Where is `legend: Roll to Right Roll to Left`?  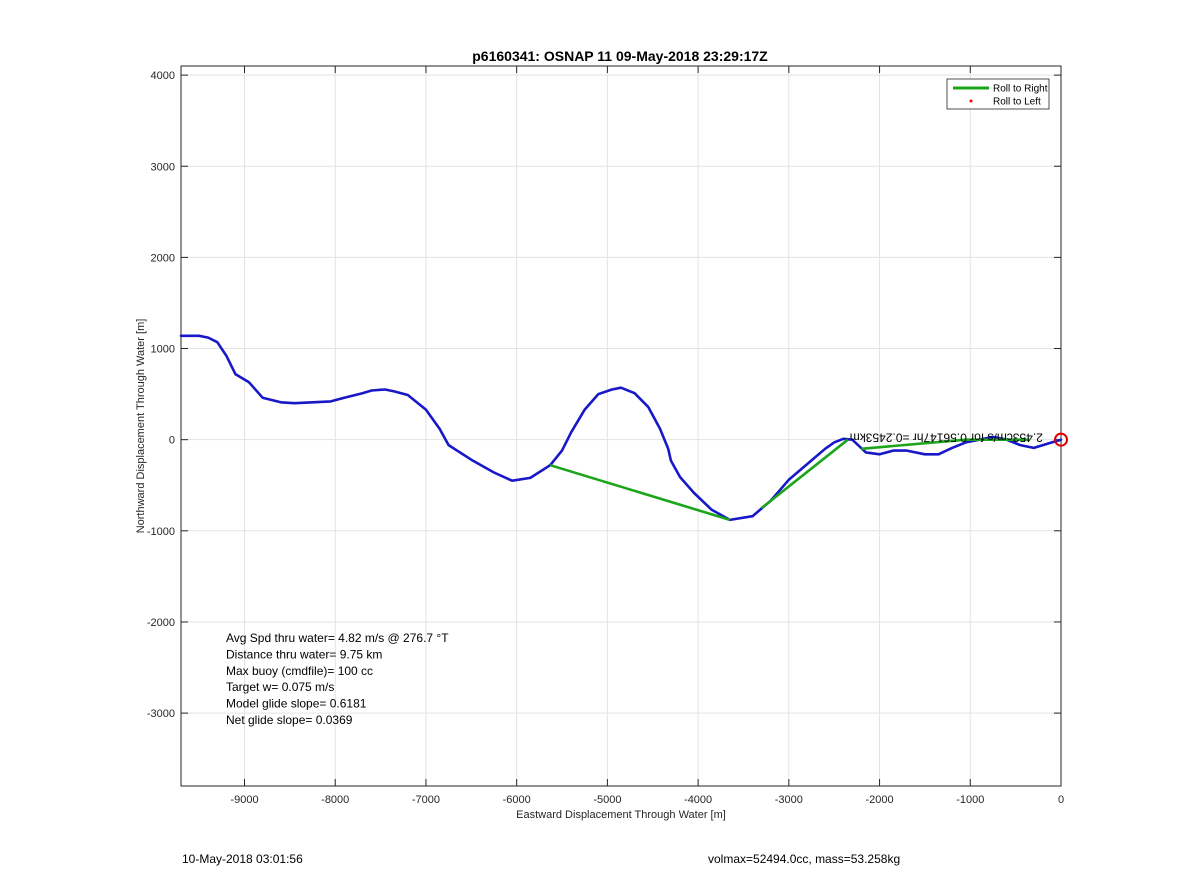
legend: Roll to Right Roll to Left is located at coordinates (998, 94).